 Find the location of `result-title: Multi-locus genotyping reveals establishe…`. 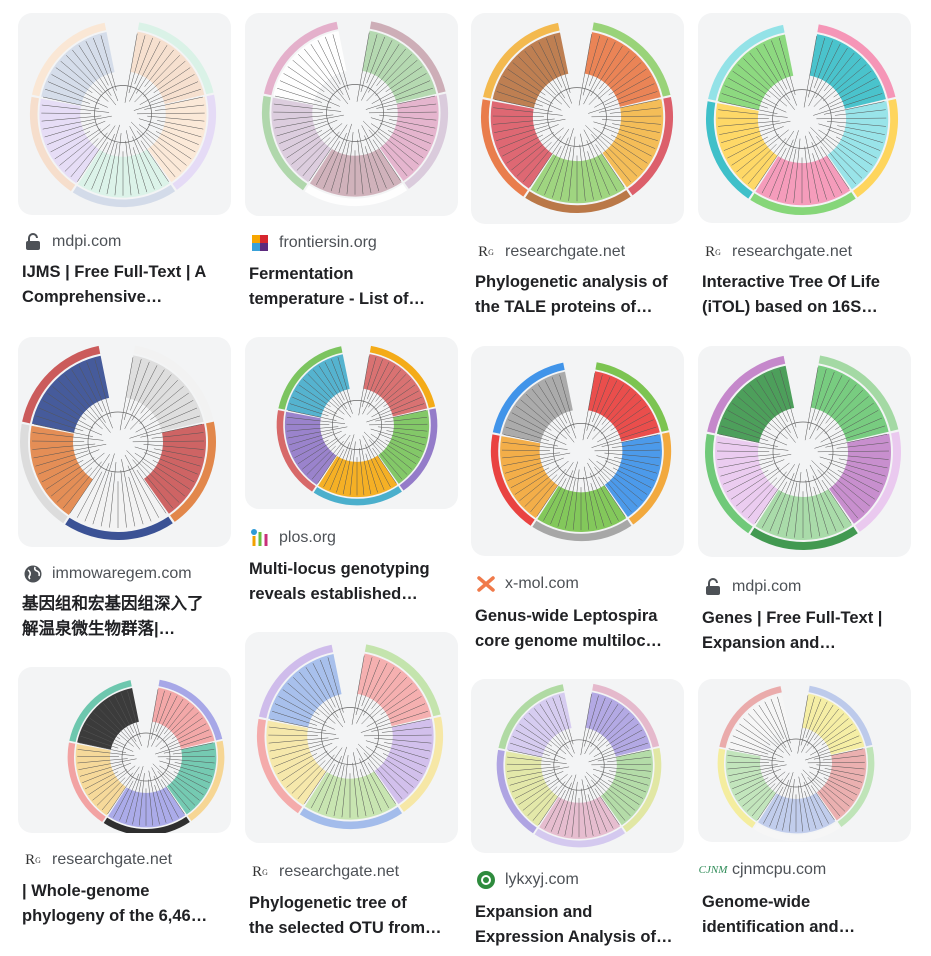

result-title: Multi-locus genotyping reveals establishe… is located at coordinates (339, 581).